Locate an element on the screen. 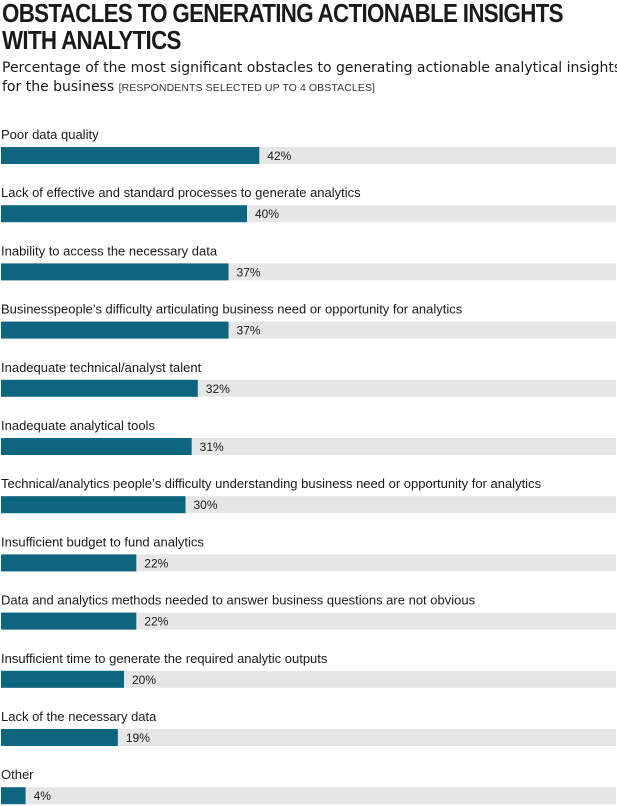  value-label: 42% is located at coordinates (279, 156).